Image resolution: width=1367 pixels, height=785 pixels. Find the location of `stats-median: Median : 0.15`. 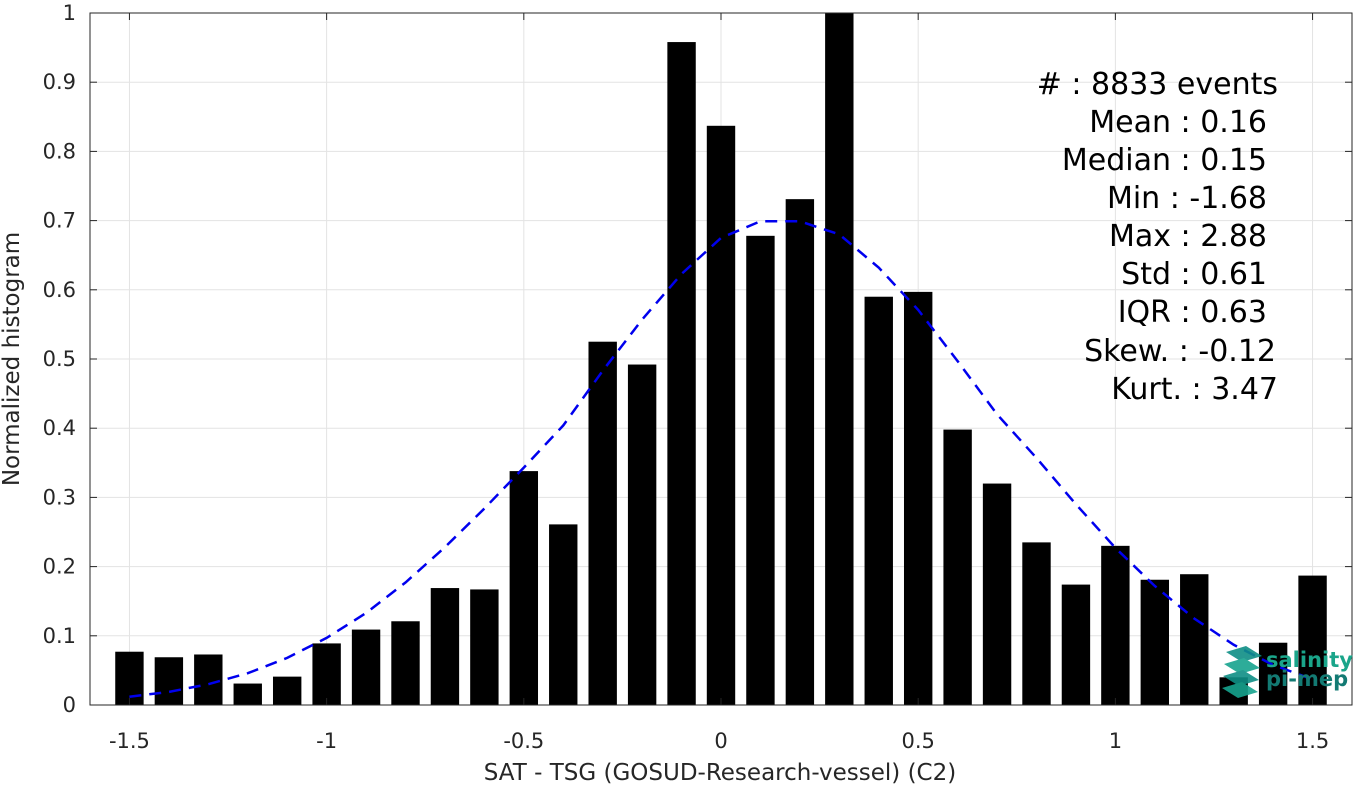

stats-median: Median : 0.15 is located at coordinates (1164, 160).